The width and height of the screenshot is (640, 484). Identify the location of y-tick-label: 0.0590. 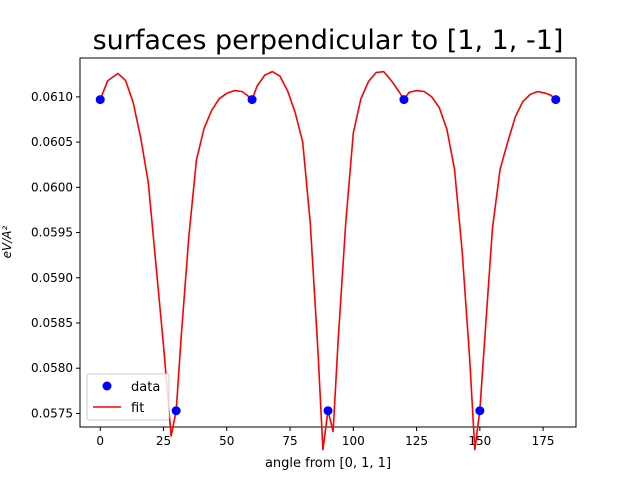
(52, 278).